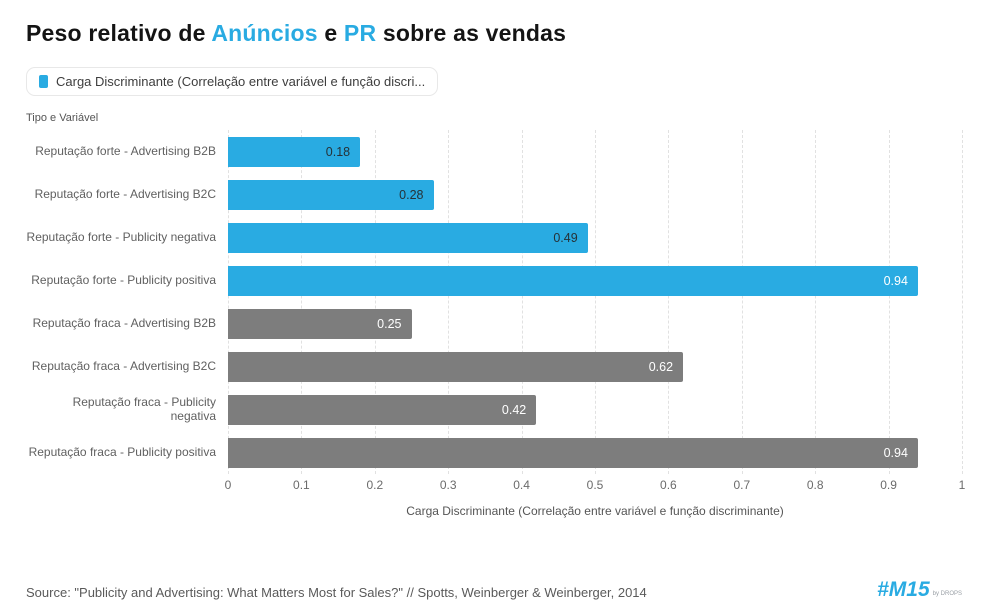 The image size is (988, 616). I want to click on bar-row: 0.49, so click(595, 237).